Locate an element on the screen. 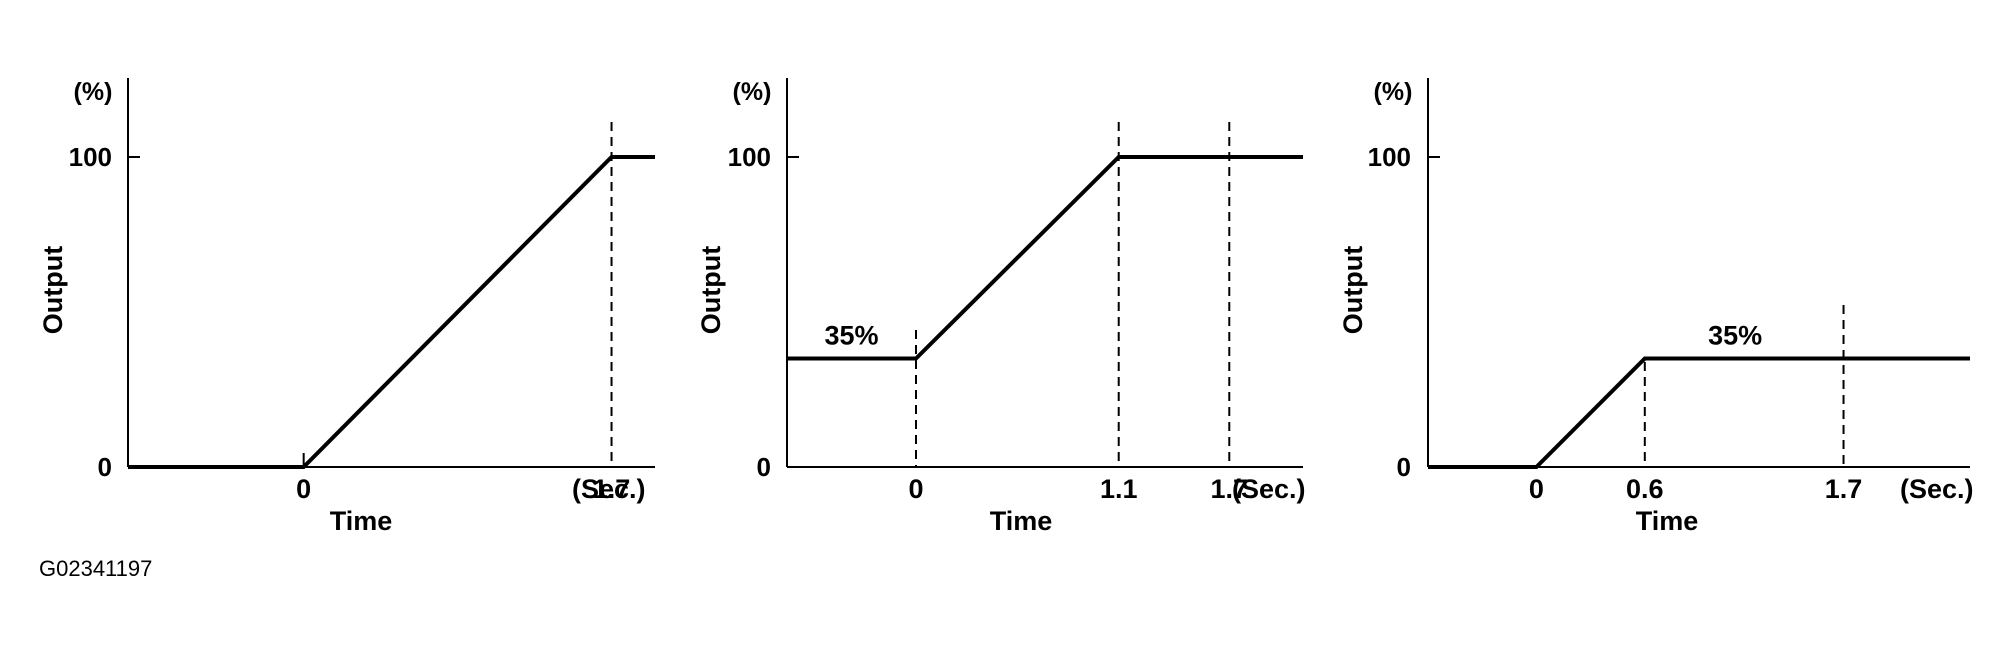 The image size is (2002, 650). panel-1-x-unit: (Sec.) is located at coordinates (609, 489).